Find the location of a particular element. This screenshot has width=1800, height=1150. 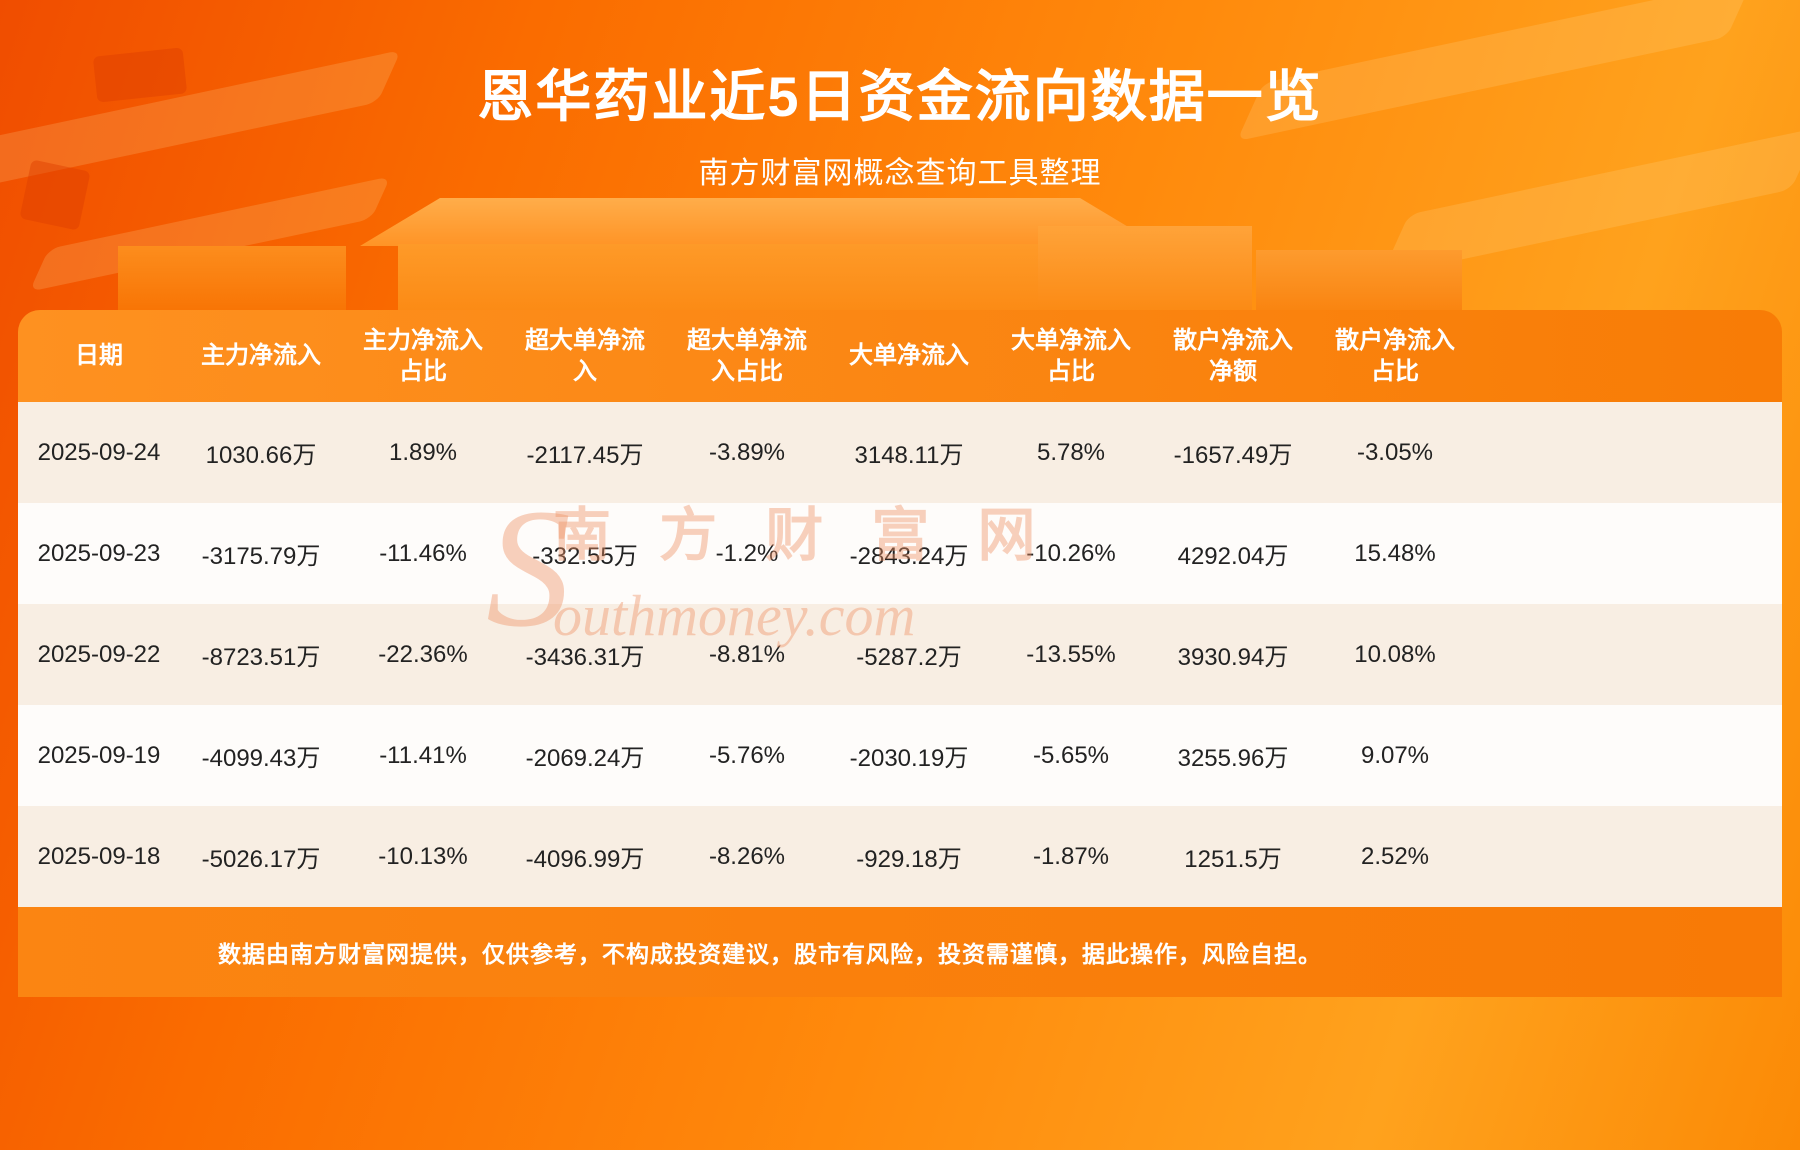

table-cell: -4099.43万 is located at coordinates (261, 758).